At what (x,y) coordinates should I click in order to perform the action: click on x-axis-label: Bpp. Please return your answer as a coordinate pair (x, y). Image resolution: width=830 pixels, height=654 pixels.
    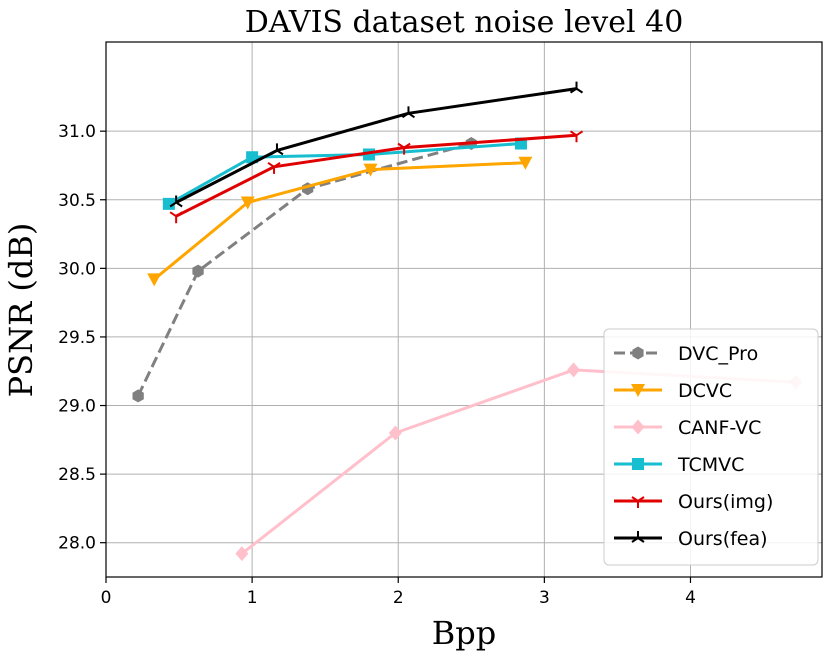
    Looking at the image, I should click on (464, 633).